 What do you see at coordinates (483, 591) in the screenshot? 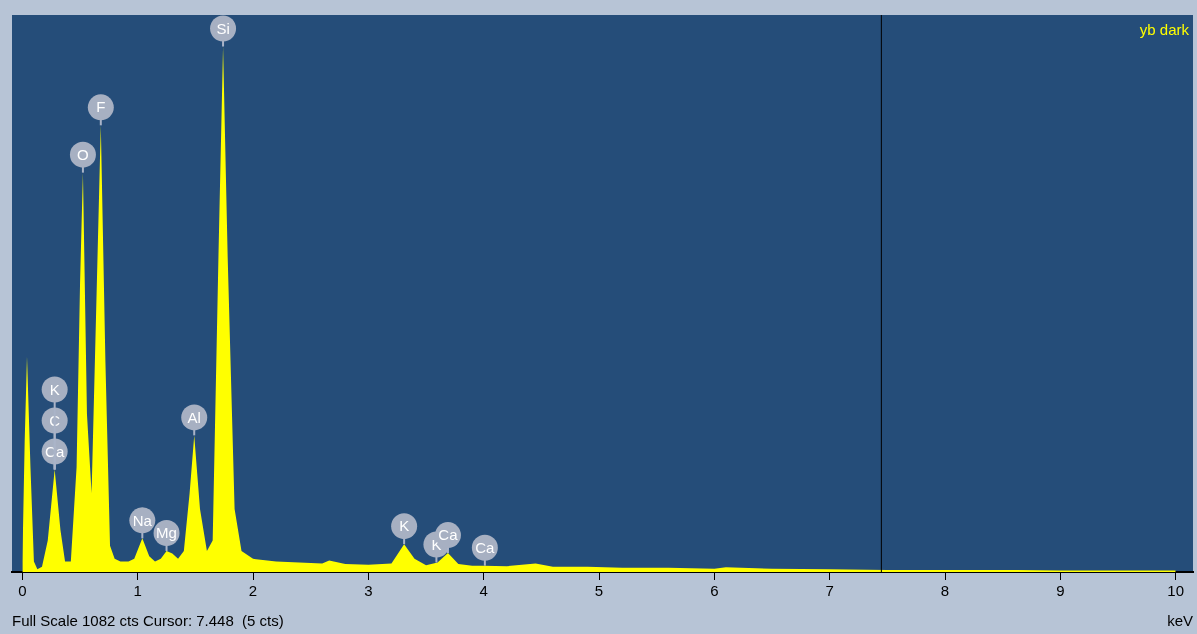
I see `x-tick-label: 4` at bounding box center [483, 591].